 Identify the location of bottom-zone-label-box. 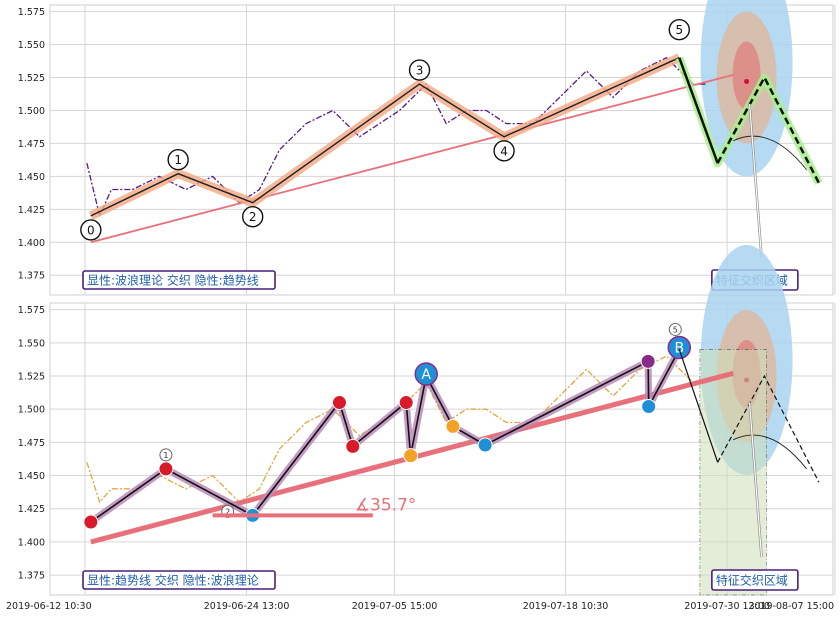
(755, 580).